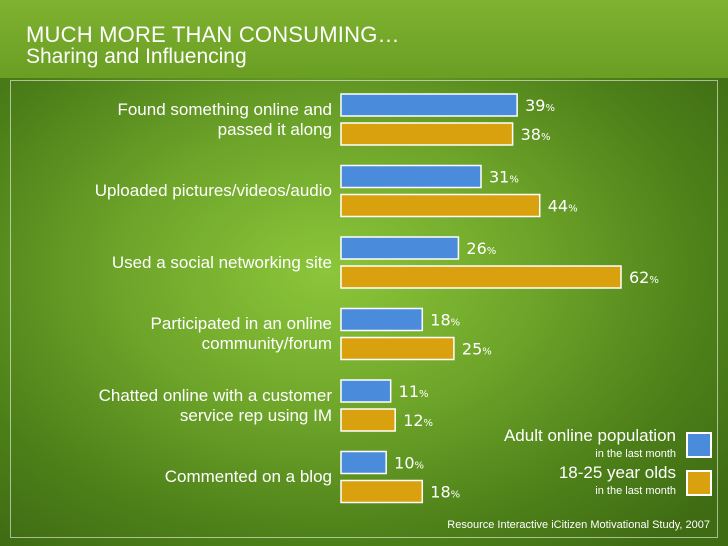 The image size is (728, 546). I want to click on data-label: 44%, so click(563, 206).